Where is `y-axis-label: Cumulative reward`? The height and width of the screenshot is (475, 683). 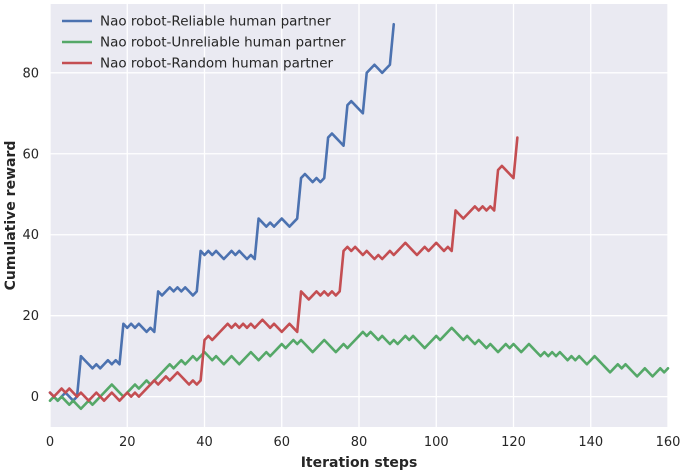
y-axis-label: Cumulative reward is located at coordinates (11, 216).